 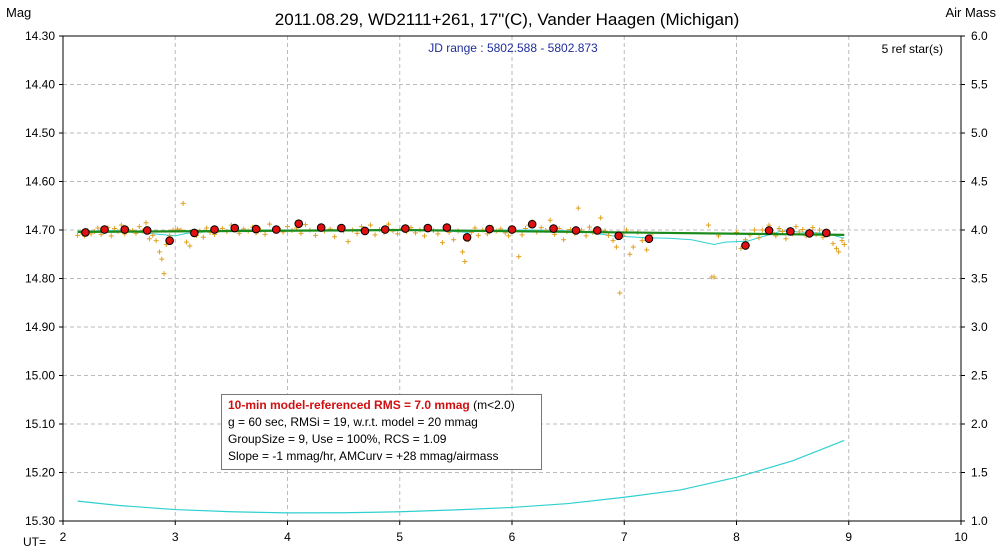 What do you see at coordinates (40, 521) in the screenshot?
I see `y-left-tick-label: 15.30` at bounding box center [40, 521].